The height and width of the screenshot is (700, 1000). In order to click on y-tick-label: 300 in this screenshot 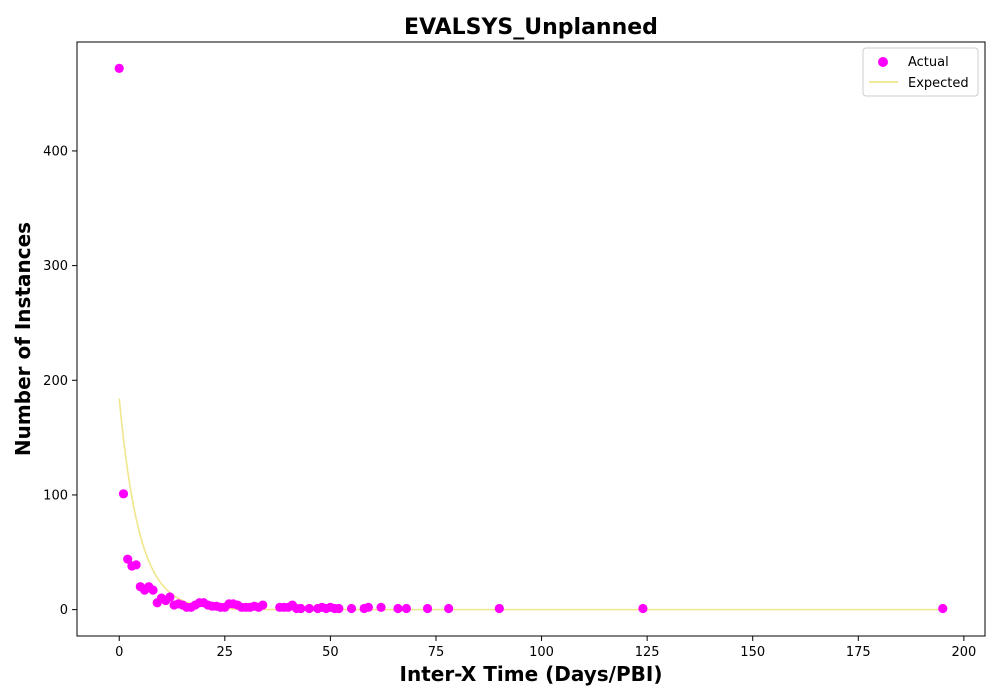, I will do `click(55, 266)`.